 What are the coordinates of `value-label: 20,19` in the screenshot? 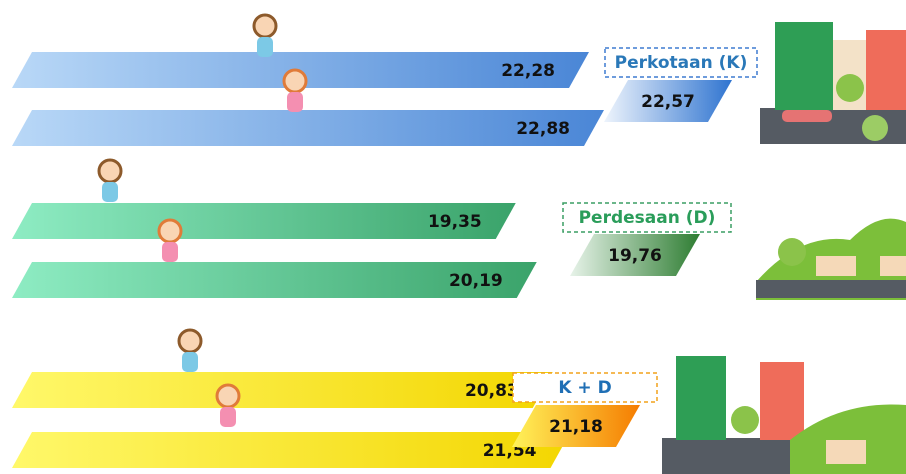 It's located at (476, 281).